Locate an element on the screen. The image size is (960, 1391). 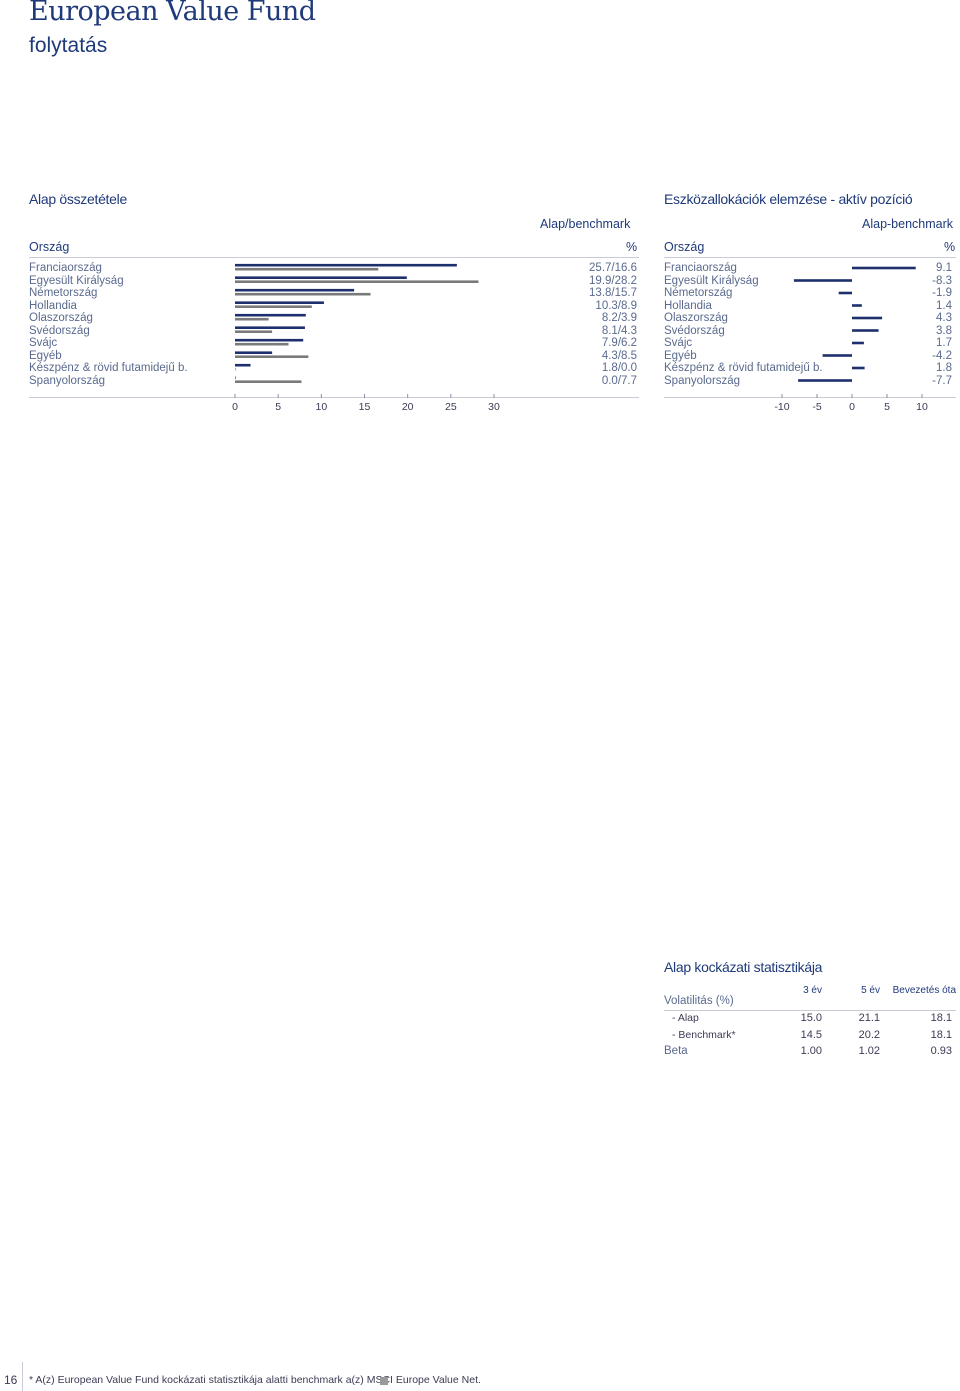
active-value: 4.3 is located at coordinates (944, 318).